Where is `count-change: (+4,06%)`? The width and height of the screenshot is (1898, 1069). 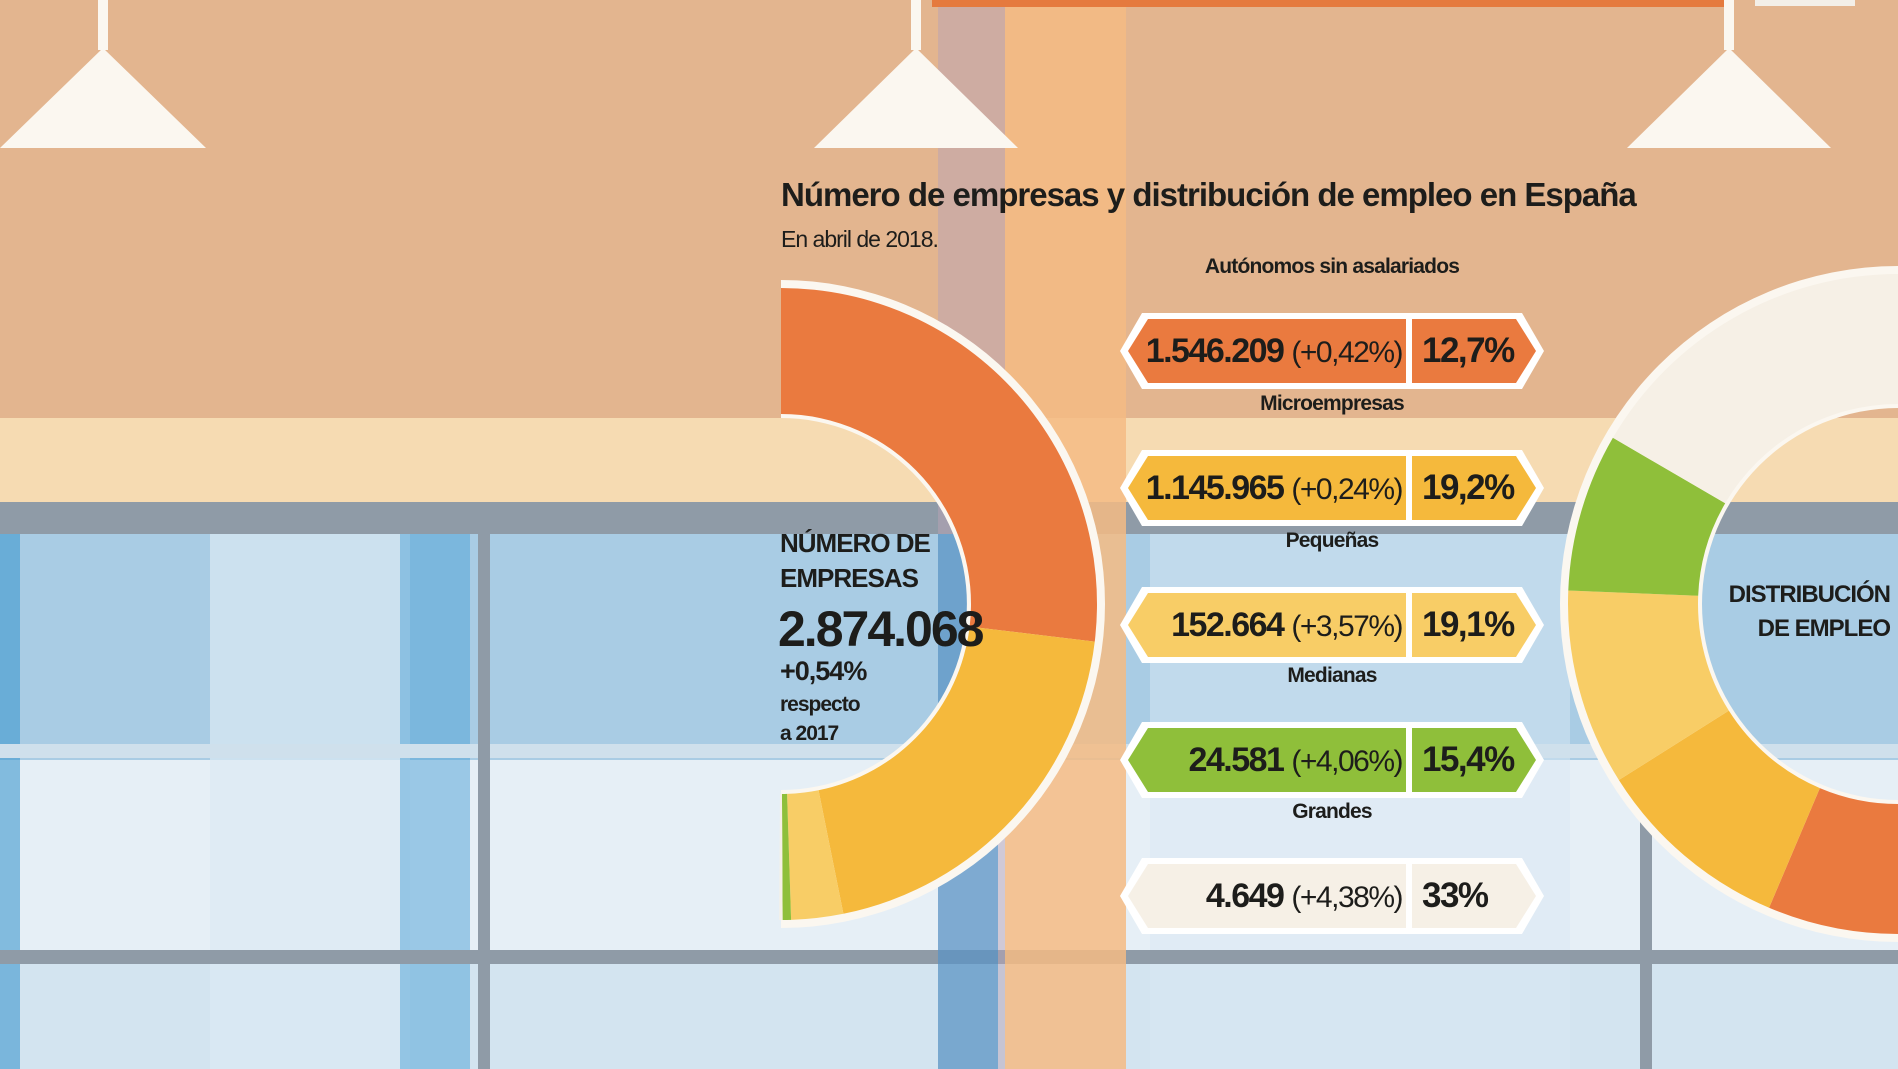
count-change: (+4,06%) is located at coordinates (1347, 761).